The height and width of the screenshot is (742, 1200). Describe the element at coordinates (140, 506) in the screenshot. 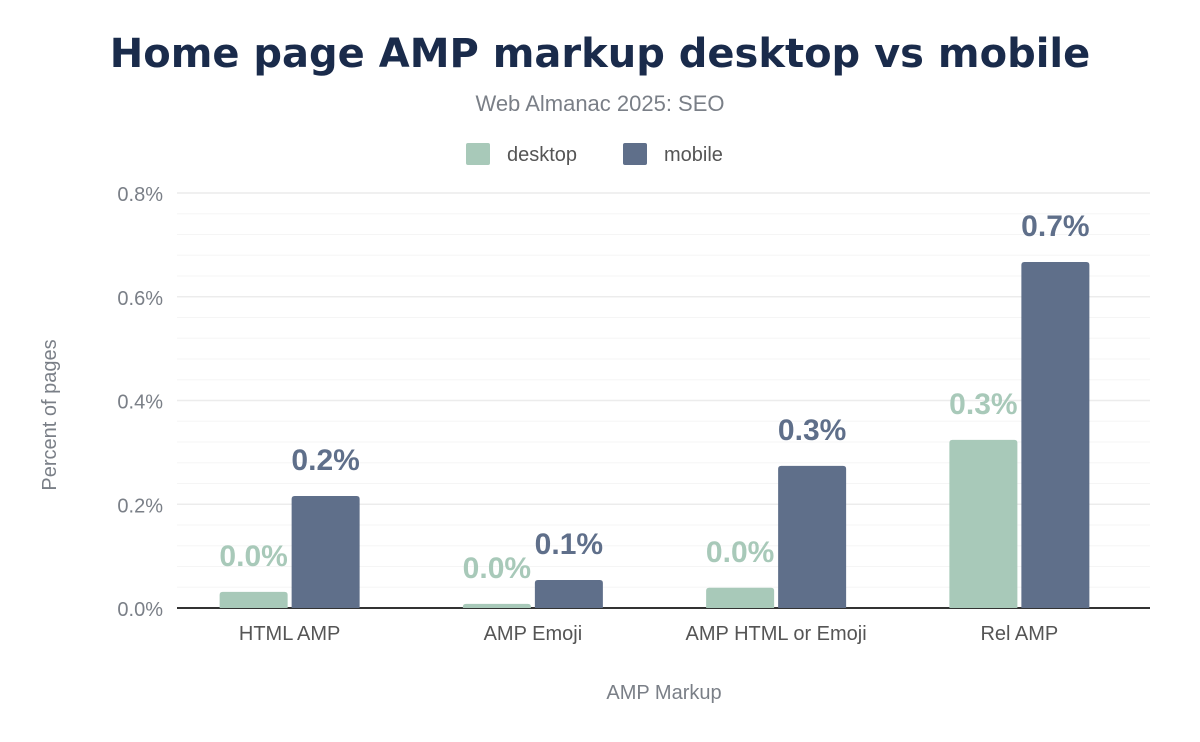

I see `y-tick-label: 0.2%` at that location.